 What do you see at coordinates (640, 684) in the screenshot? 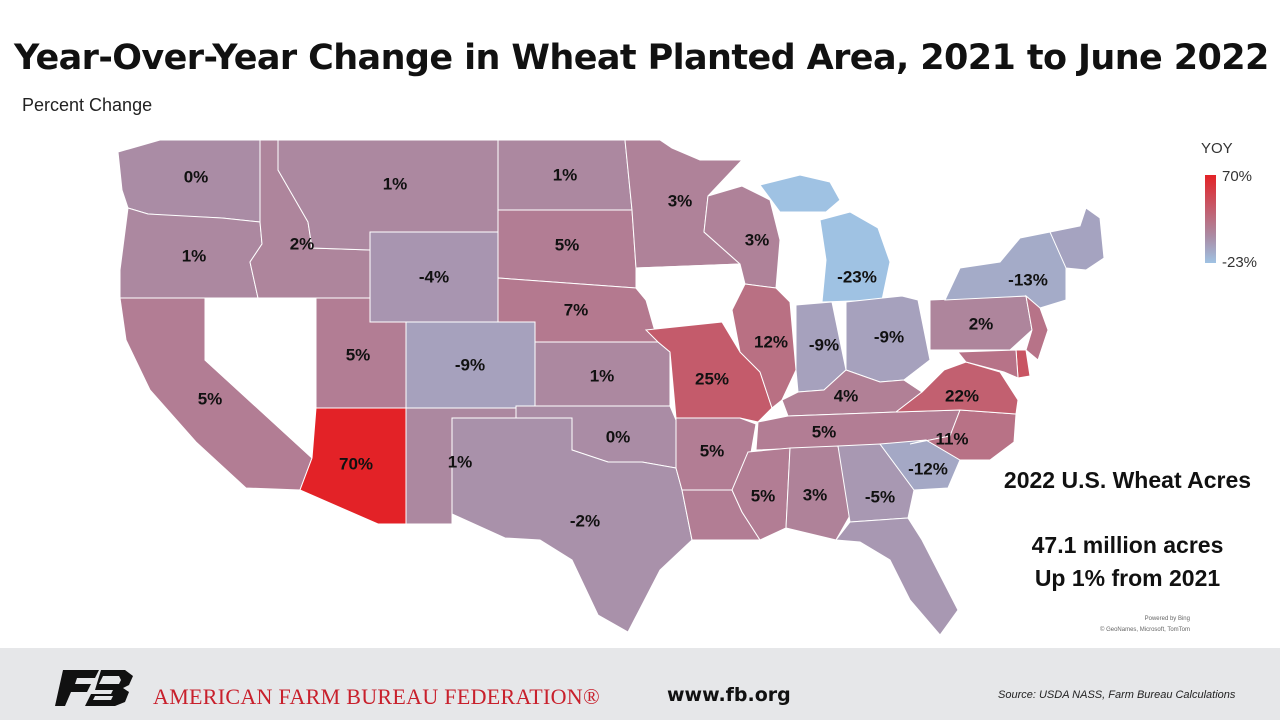
I see `footer-bar` at bounding box center [640, 684].